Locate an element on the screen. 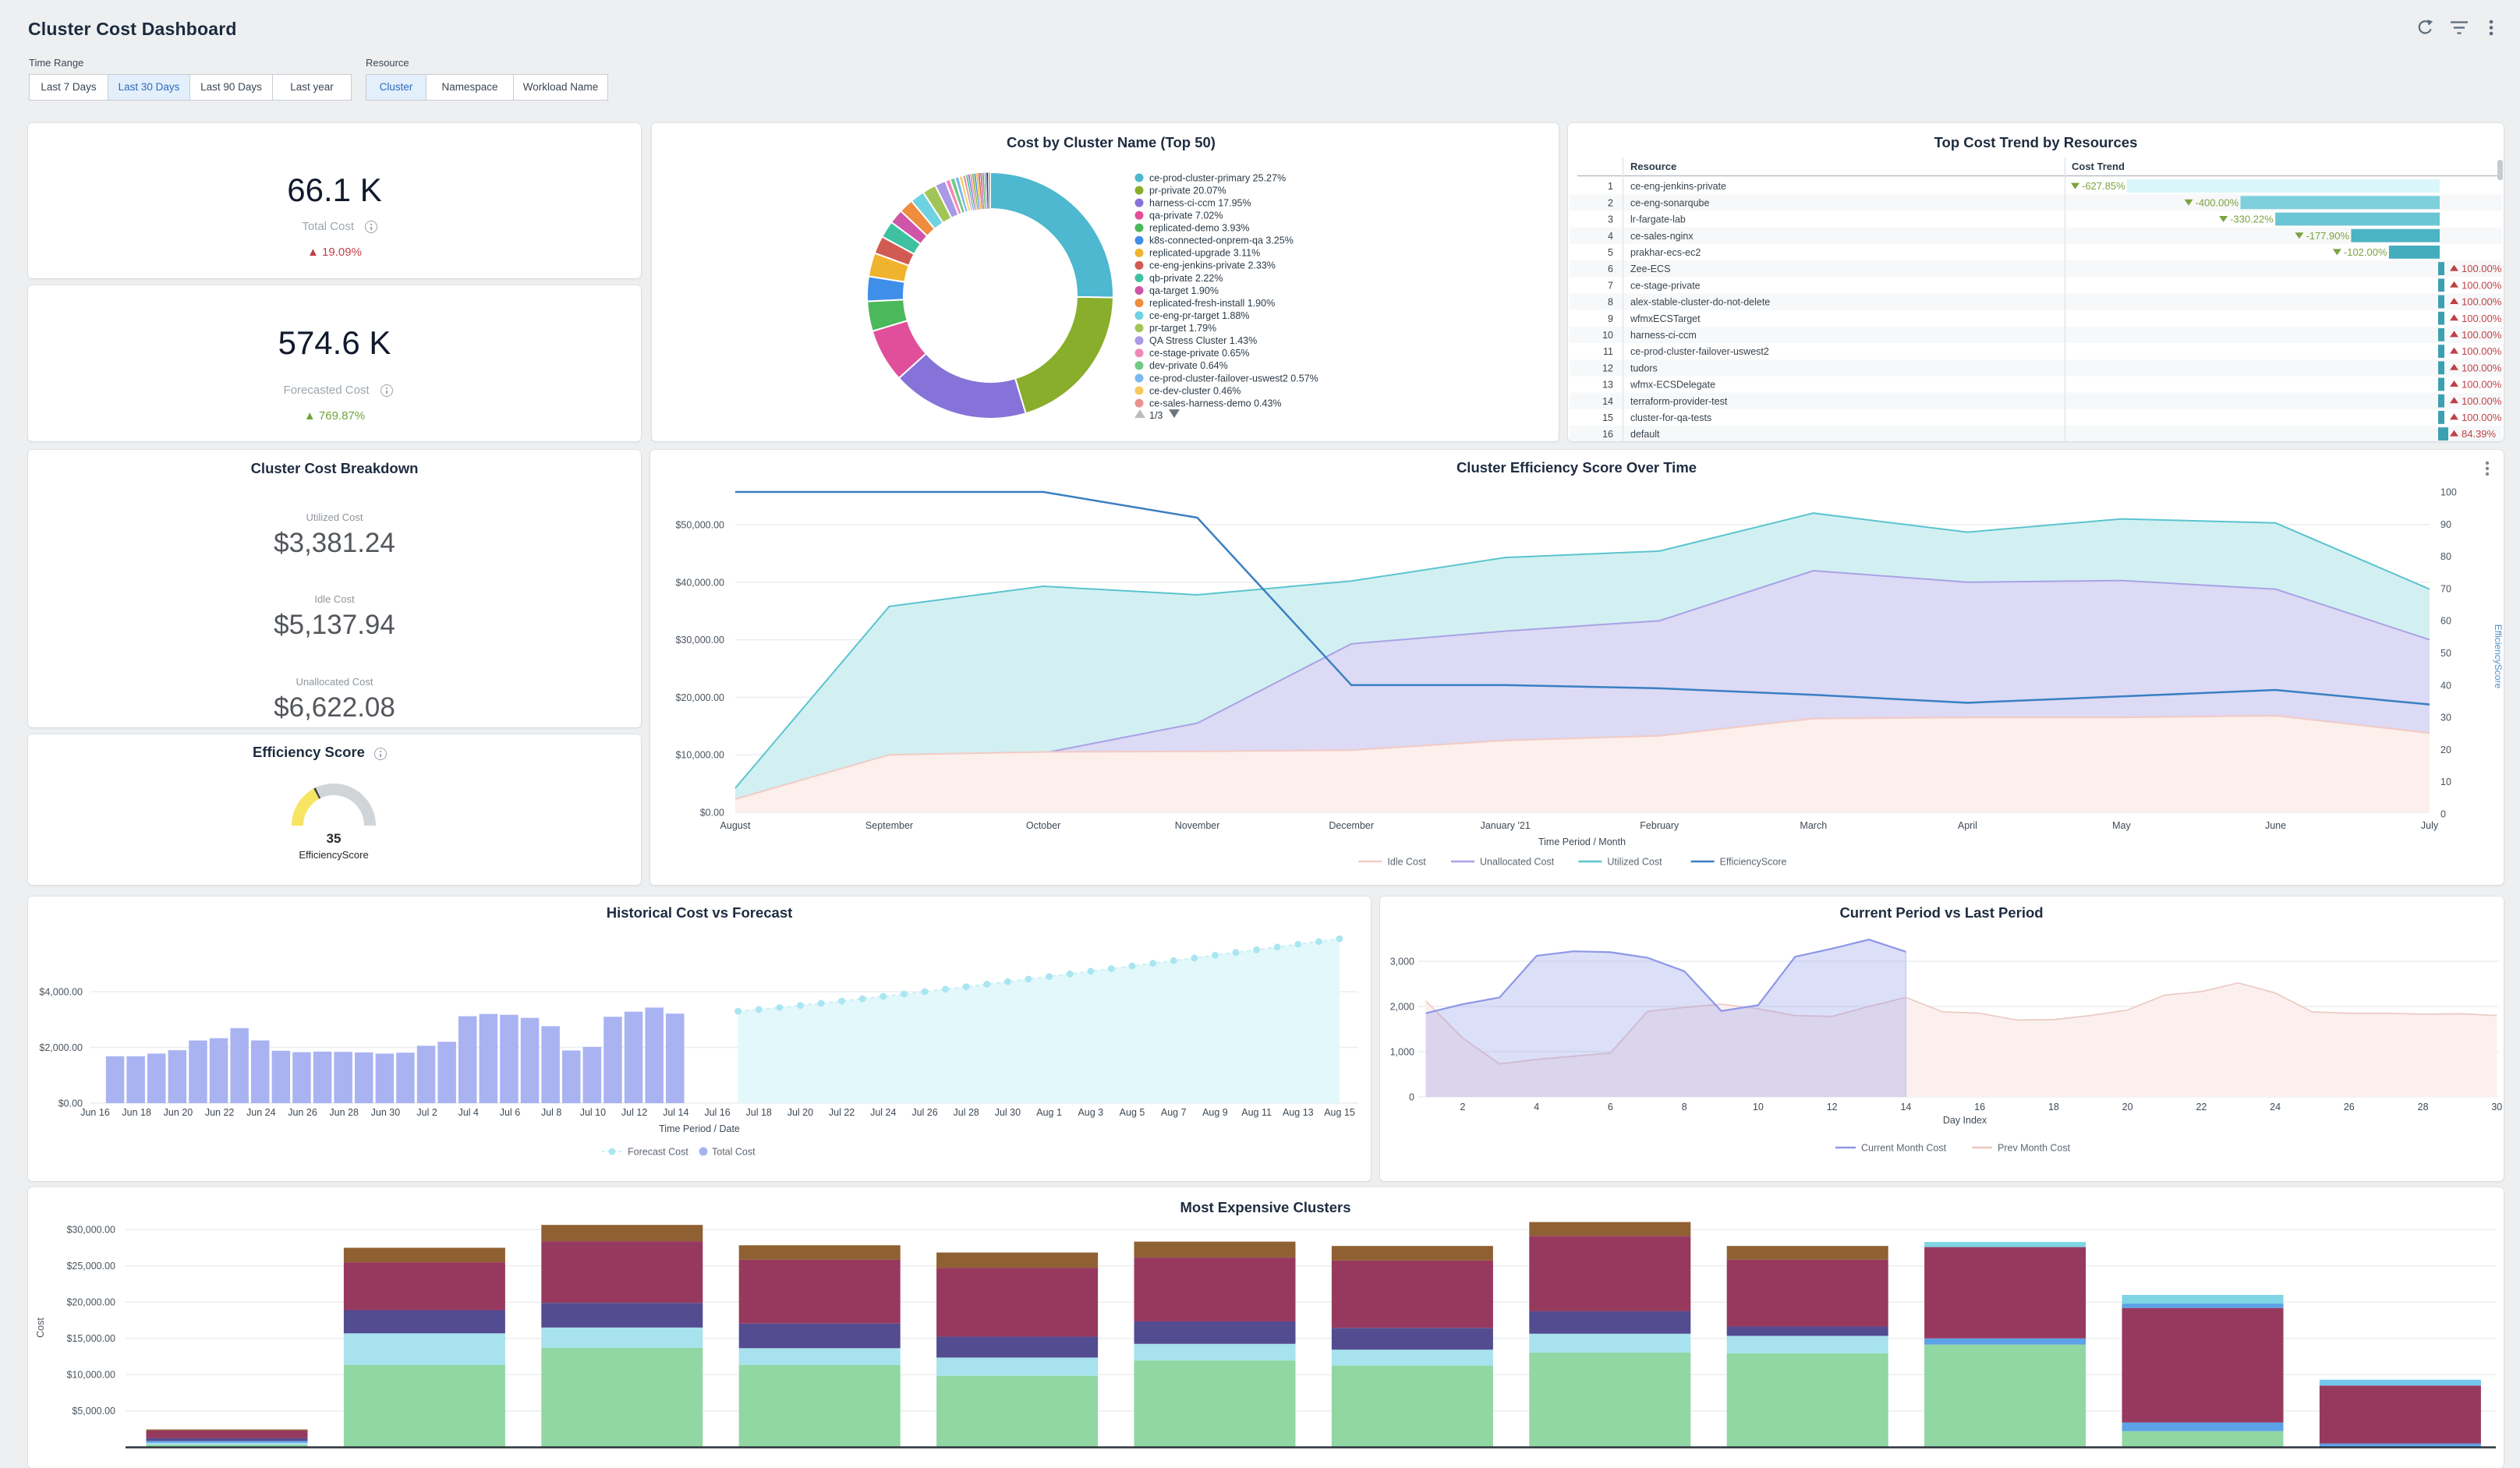 This screenshot has height=1468, width=2520. svg-text: -330.22% is located at coordinates (2252, 219).